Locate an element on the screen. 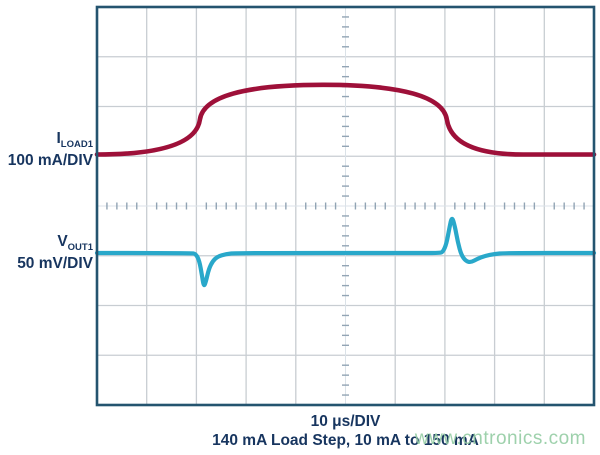 The width and height of the screenshot is (600, 455). channel2-label: VOUT1 50 mV/DIV is located at coordinates (46, 253).